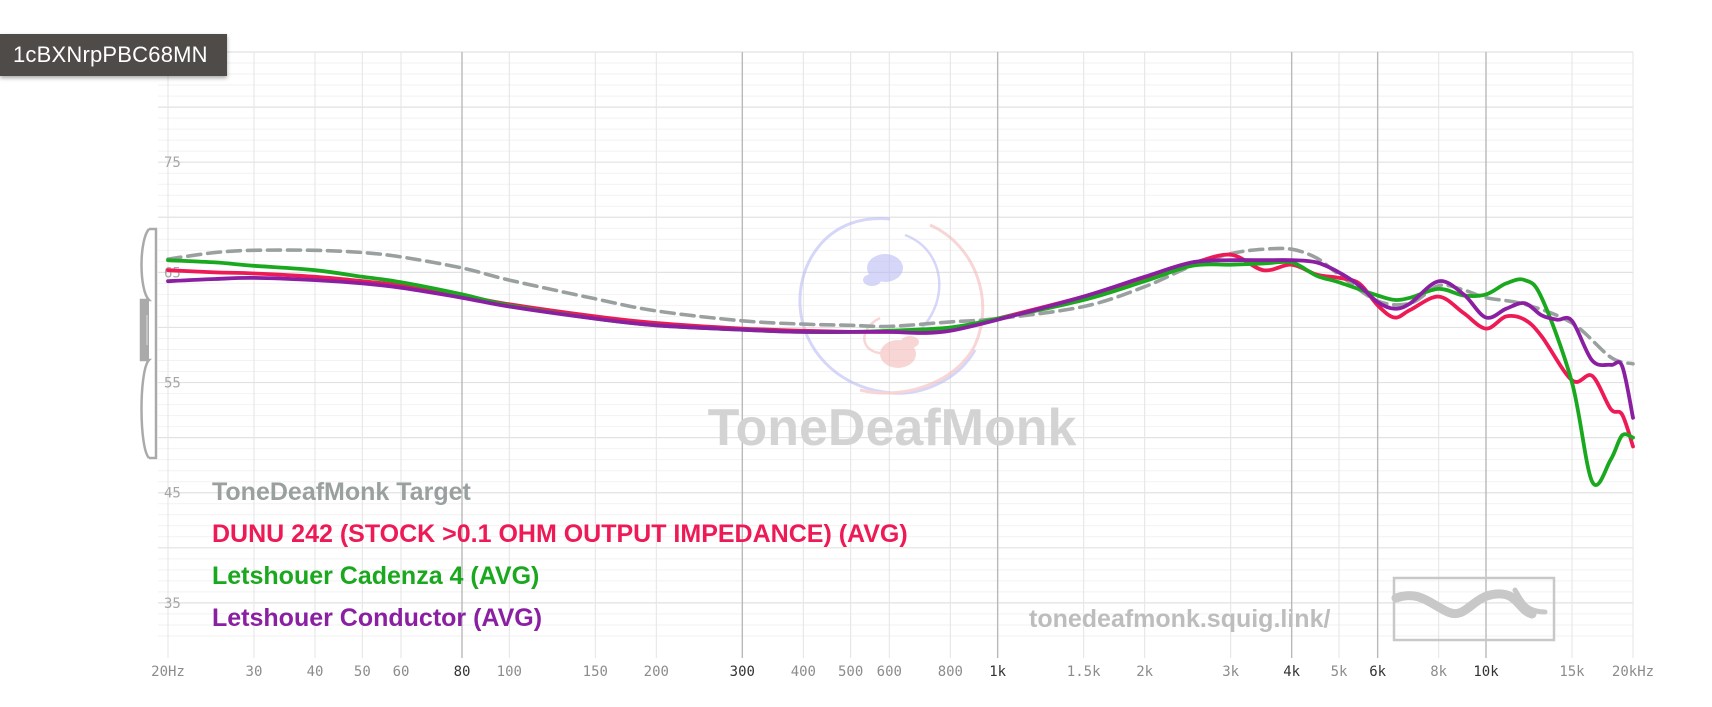 The image size is (1712, 707). What do you see at coordinates (1572, 672) in the screenshot?
I see `x-tick-label: 15k` at bounding box center [1572, 672].